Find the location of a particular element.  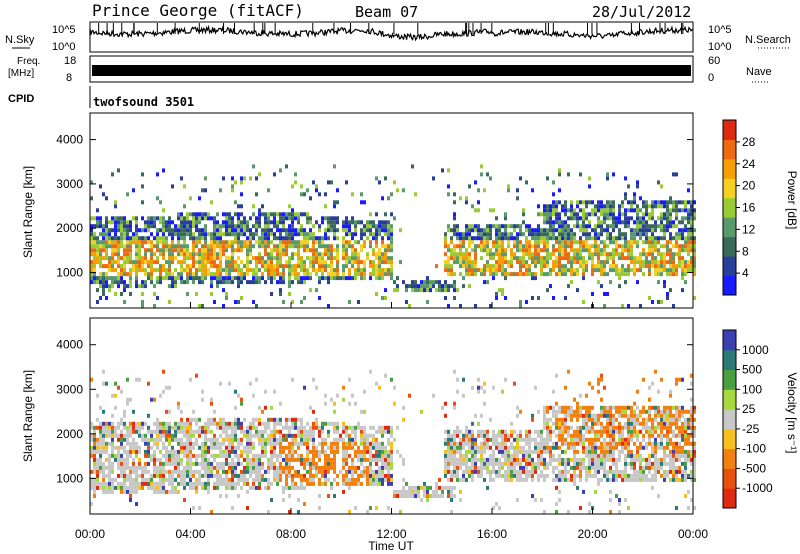

nave-tick-high: 60 is located at coordinates (714, 61).